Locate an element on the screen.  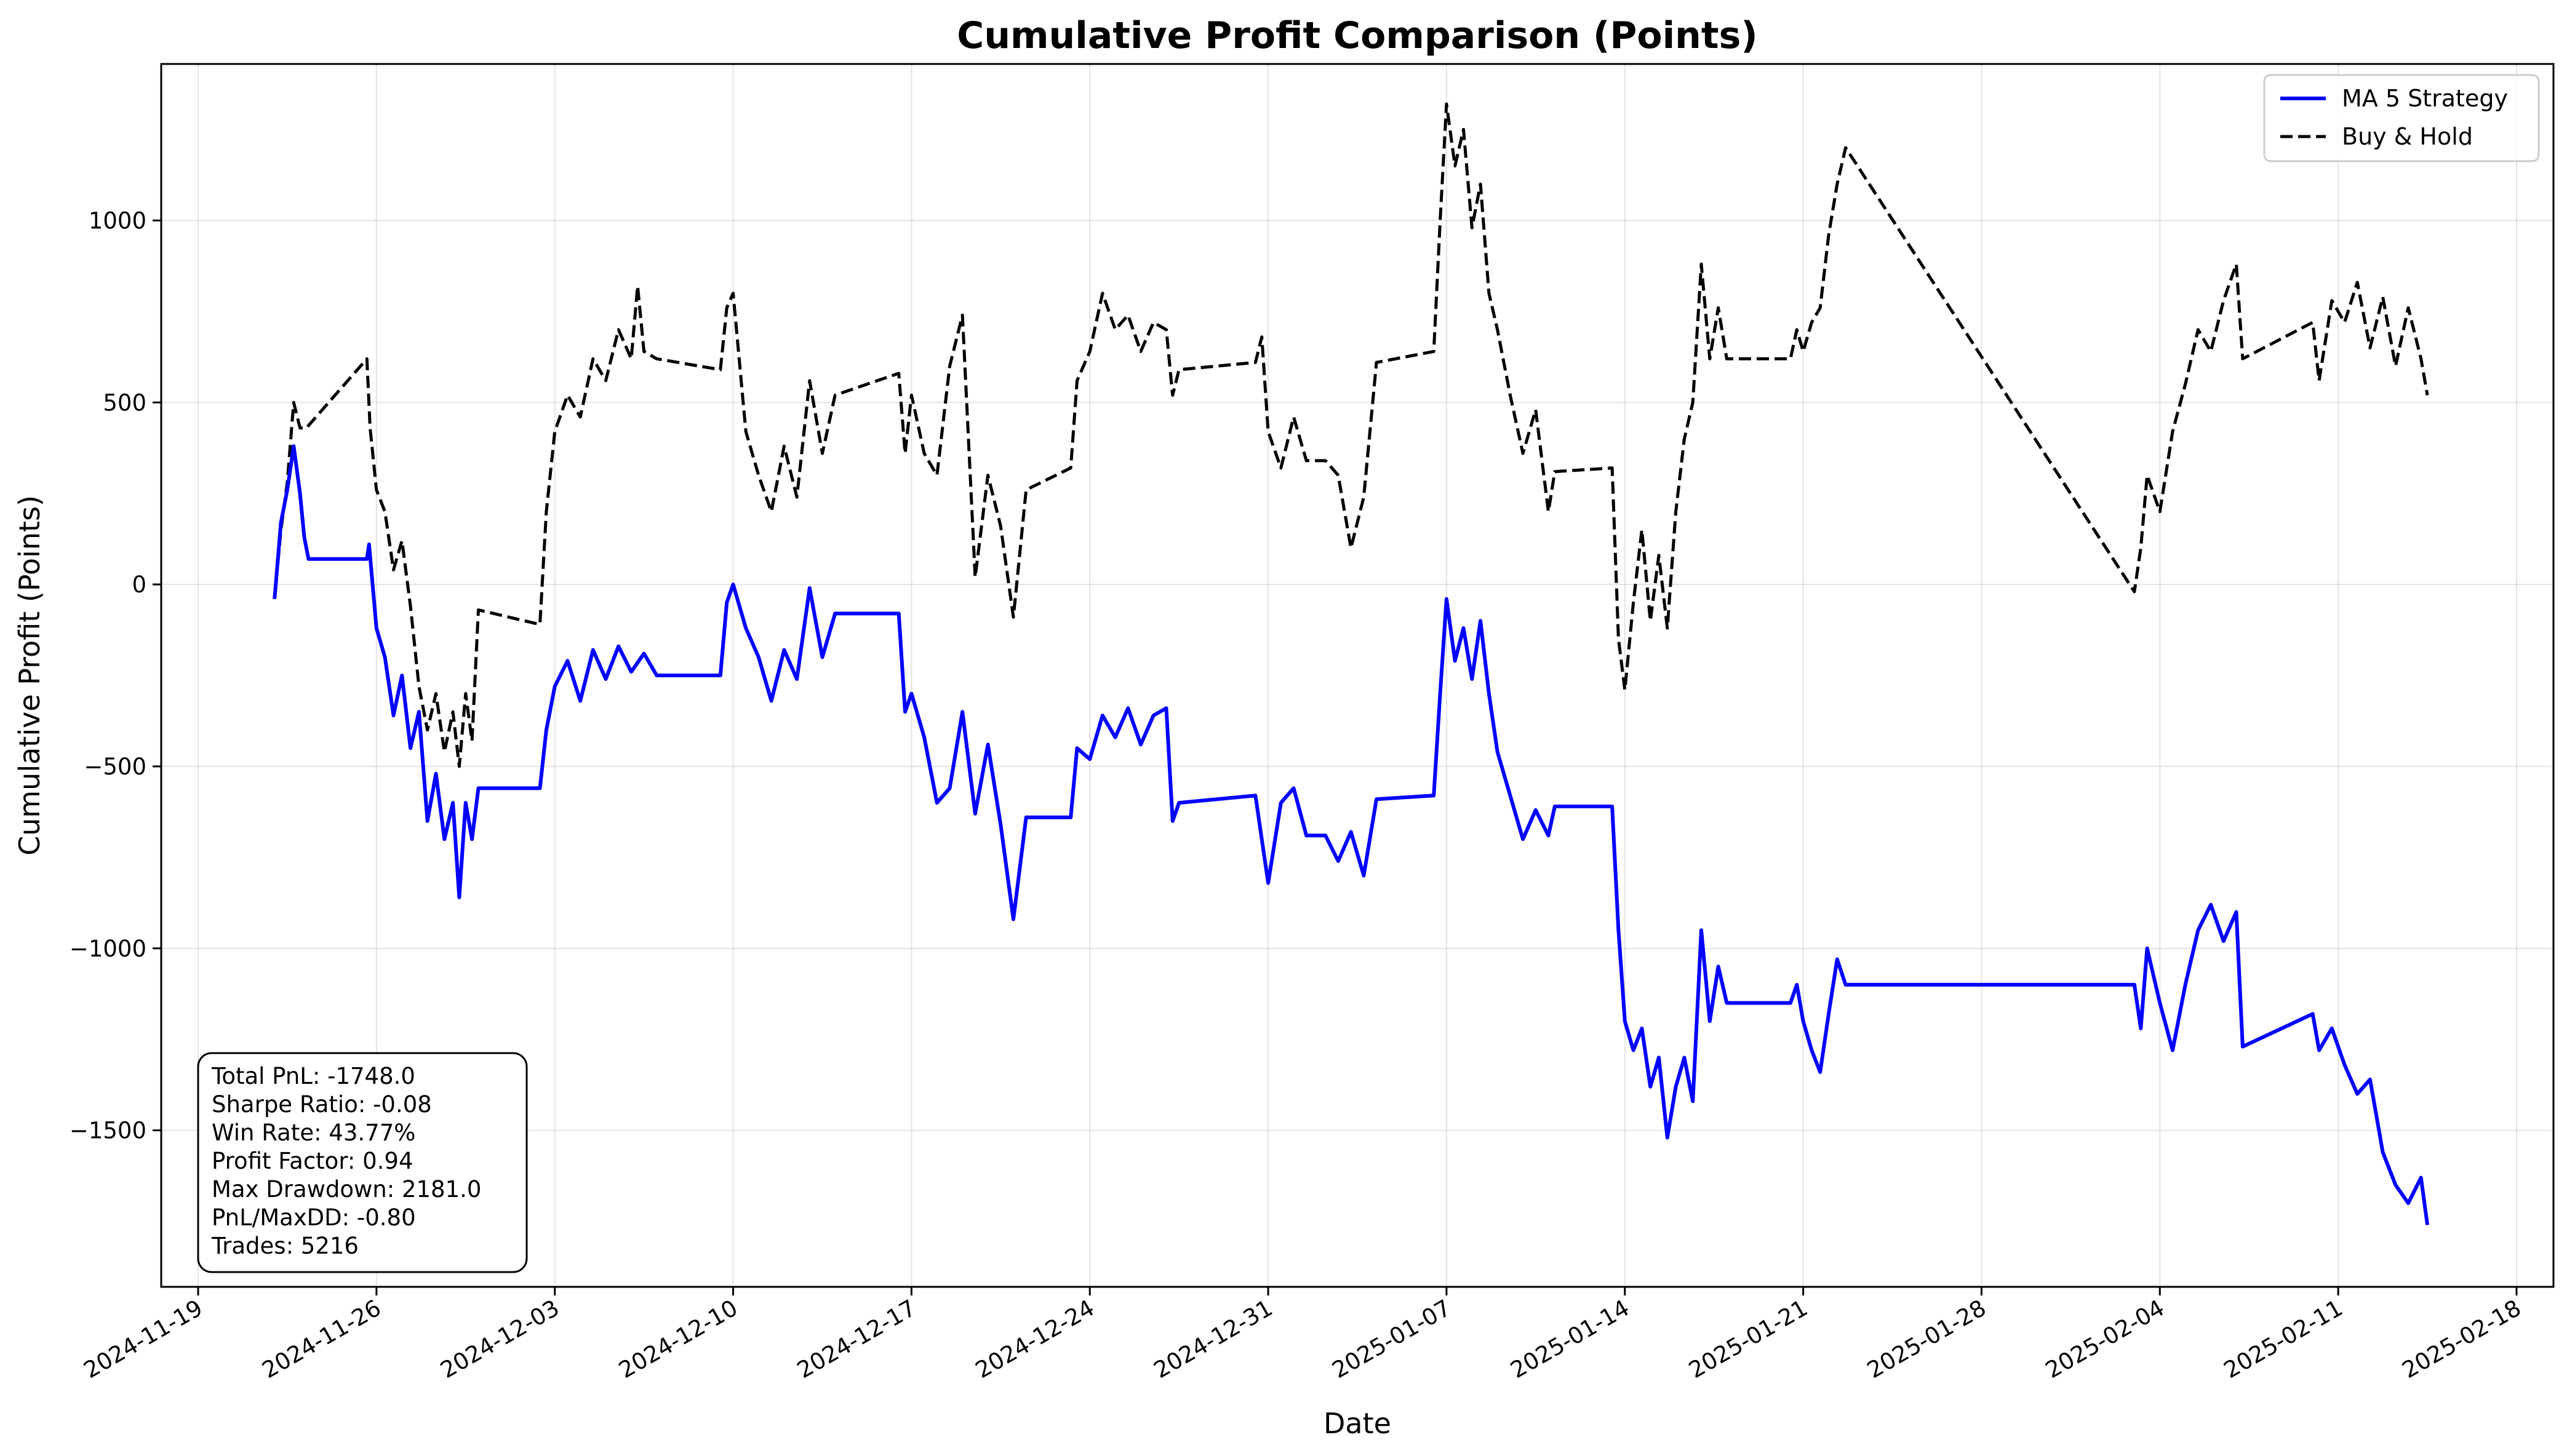
y-tick-label: −1000 is located at coordinates (108, 949).